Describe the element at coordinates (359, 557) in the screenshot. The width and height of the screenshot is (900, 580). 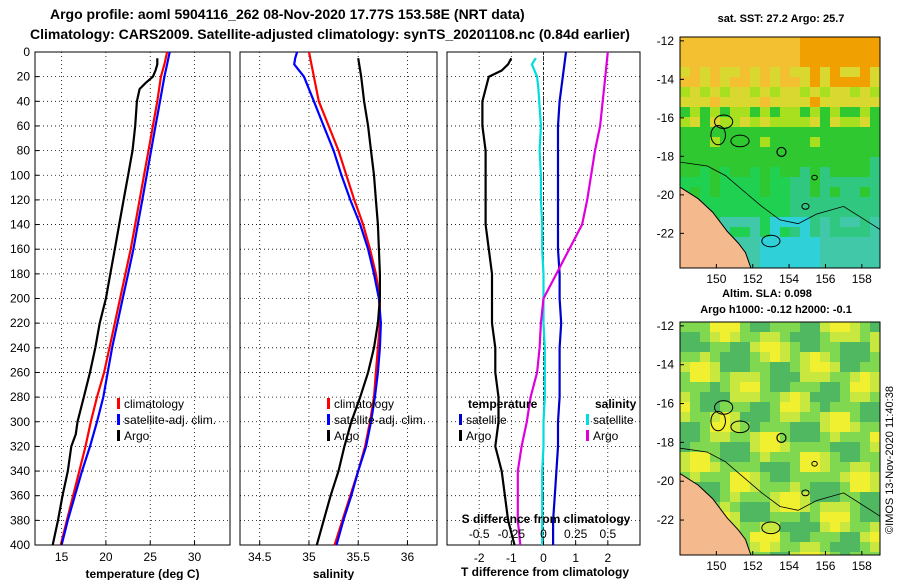
I see `salinity-x-tick-label: 35.5` at that location.